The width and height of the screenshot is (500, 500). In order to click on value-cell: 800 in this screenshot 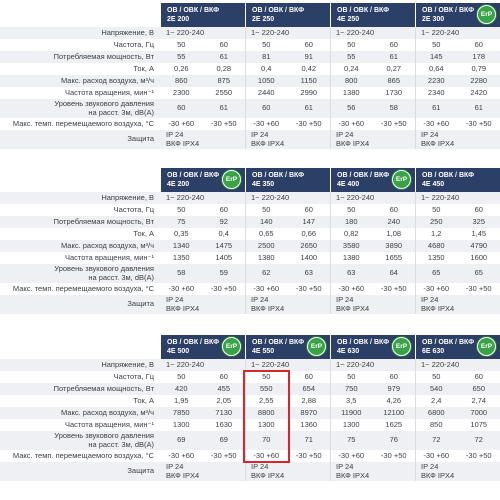, I will do `click(351, 81)`.